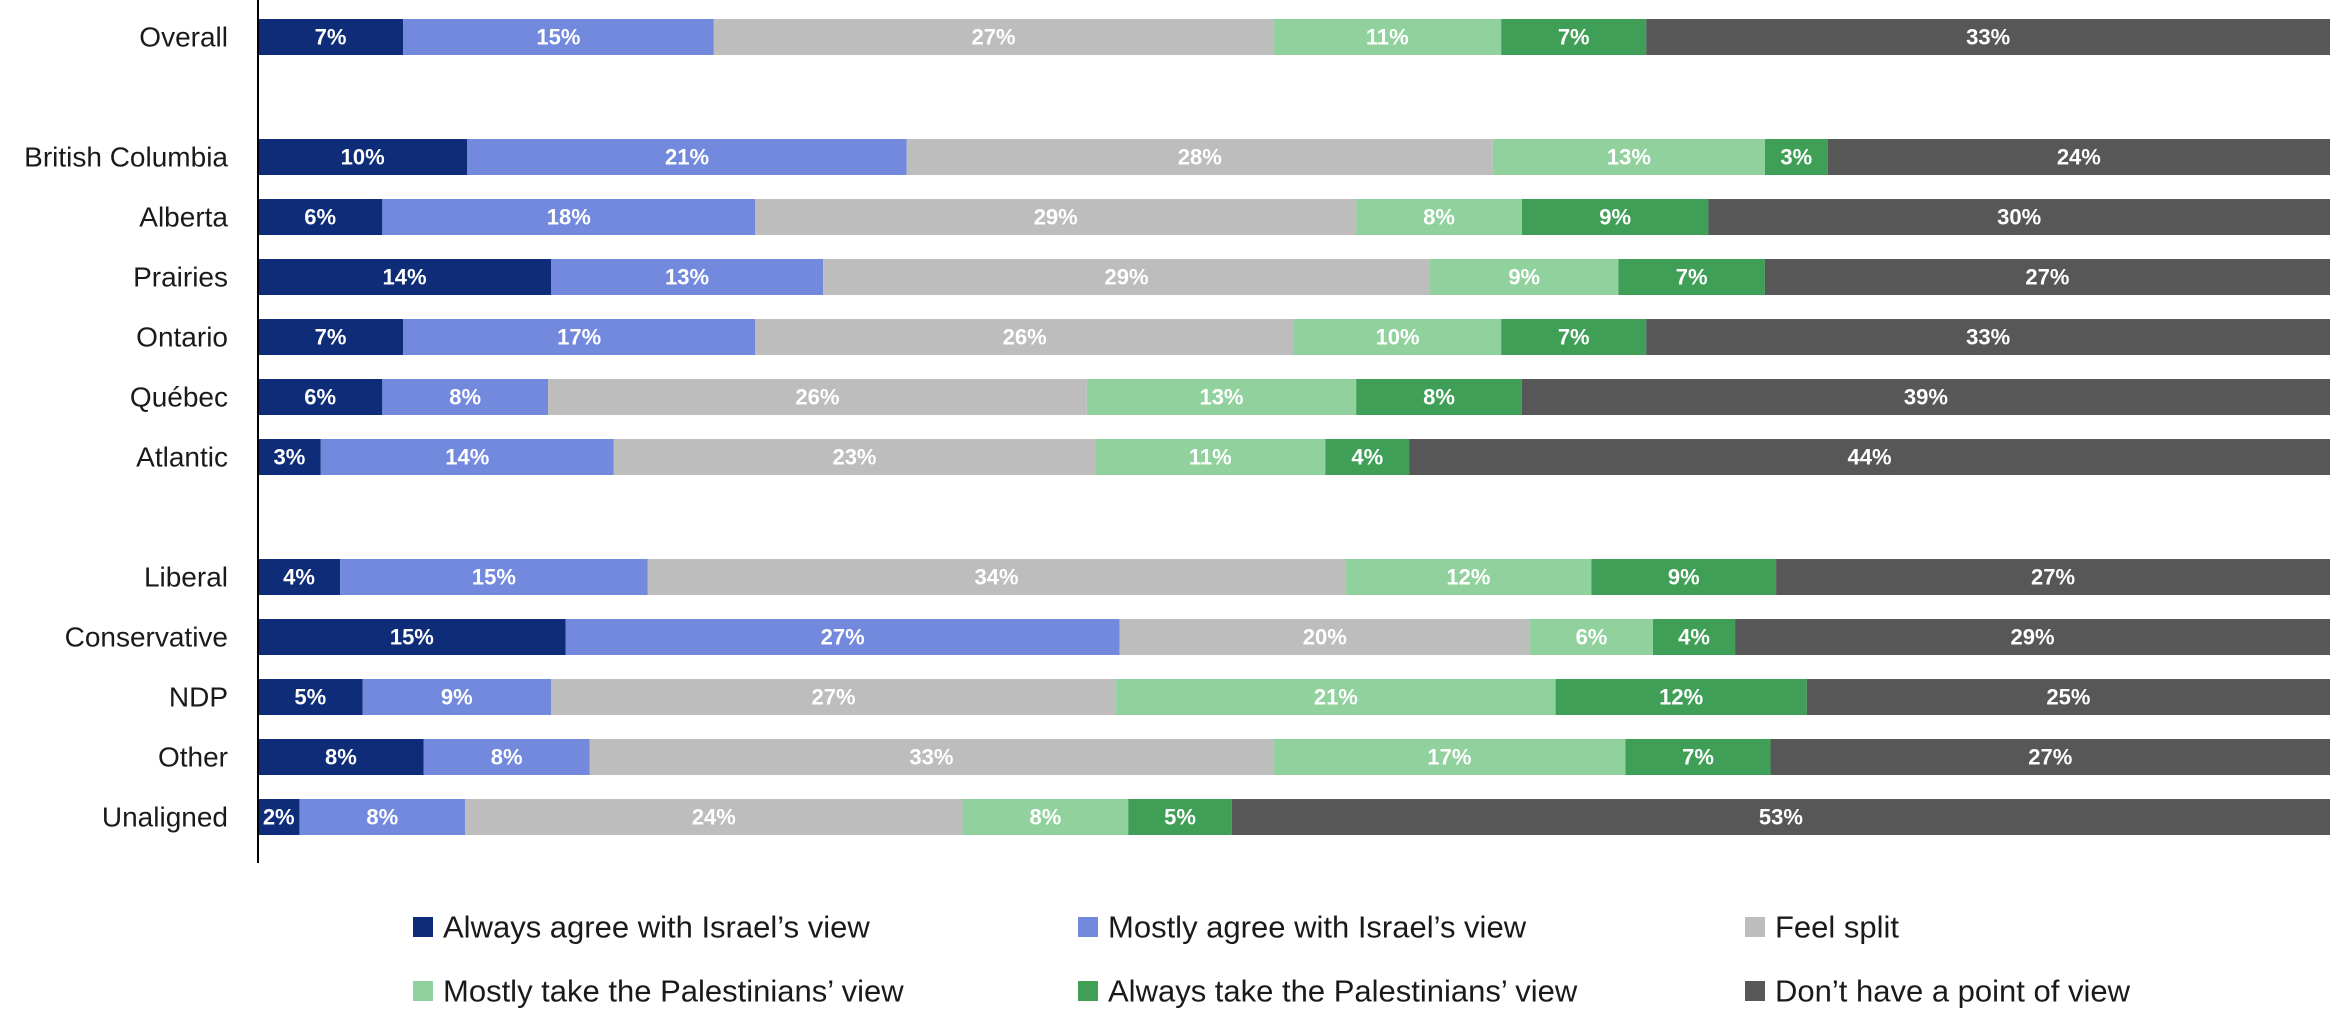  I want to click on bar-segment-liberal-mostly-agree-with-israel-s-view, so click(494, 577).